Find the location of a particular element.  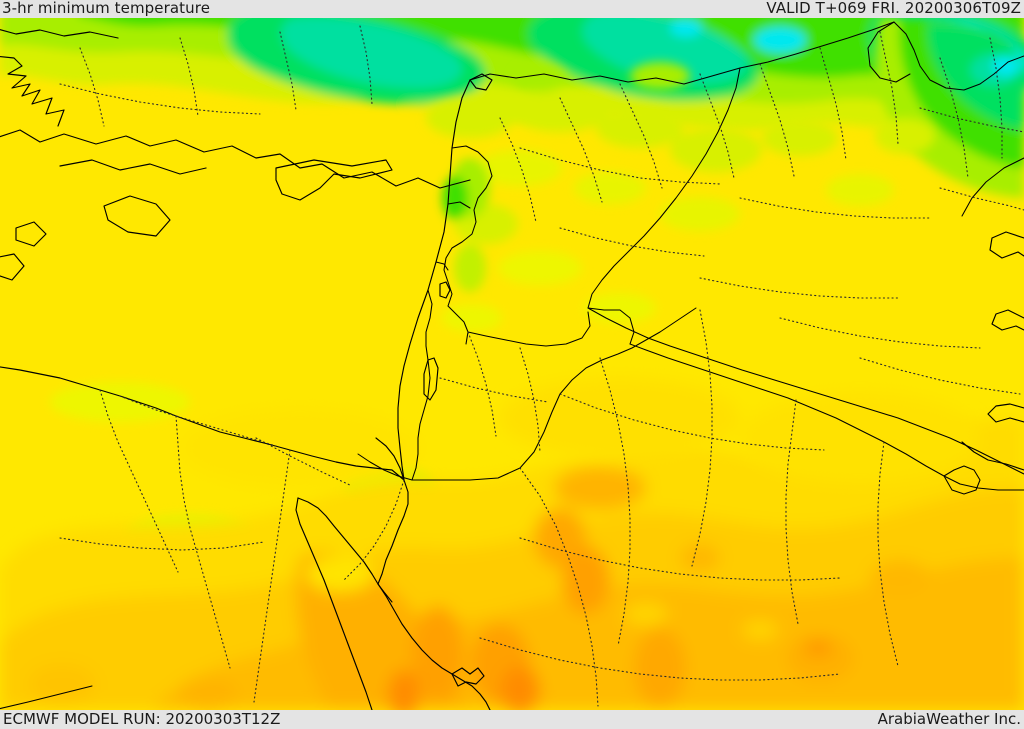

temperature-field-northeast is located at coordinates (949, 108).